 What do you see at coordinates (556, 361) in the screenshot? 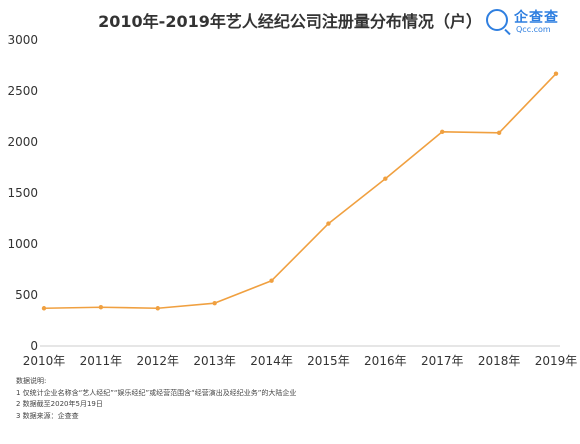
I see `x-tick-label: 2019年` at bounding box center [556, 361].